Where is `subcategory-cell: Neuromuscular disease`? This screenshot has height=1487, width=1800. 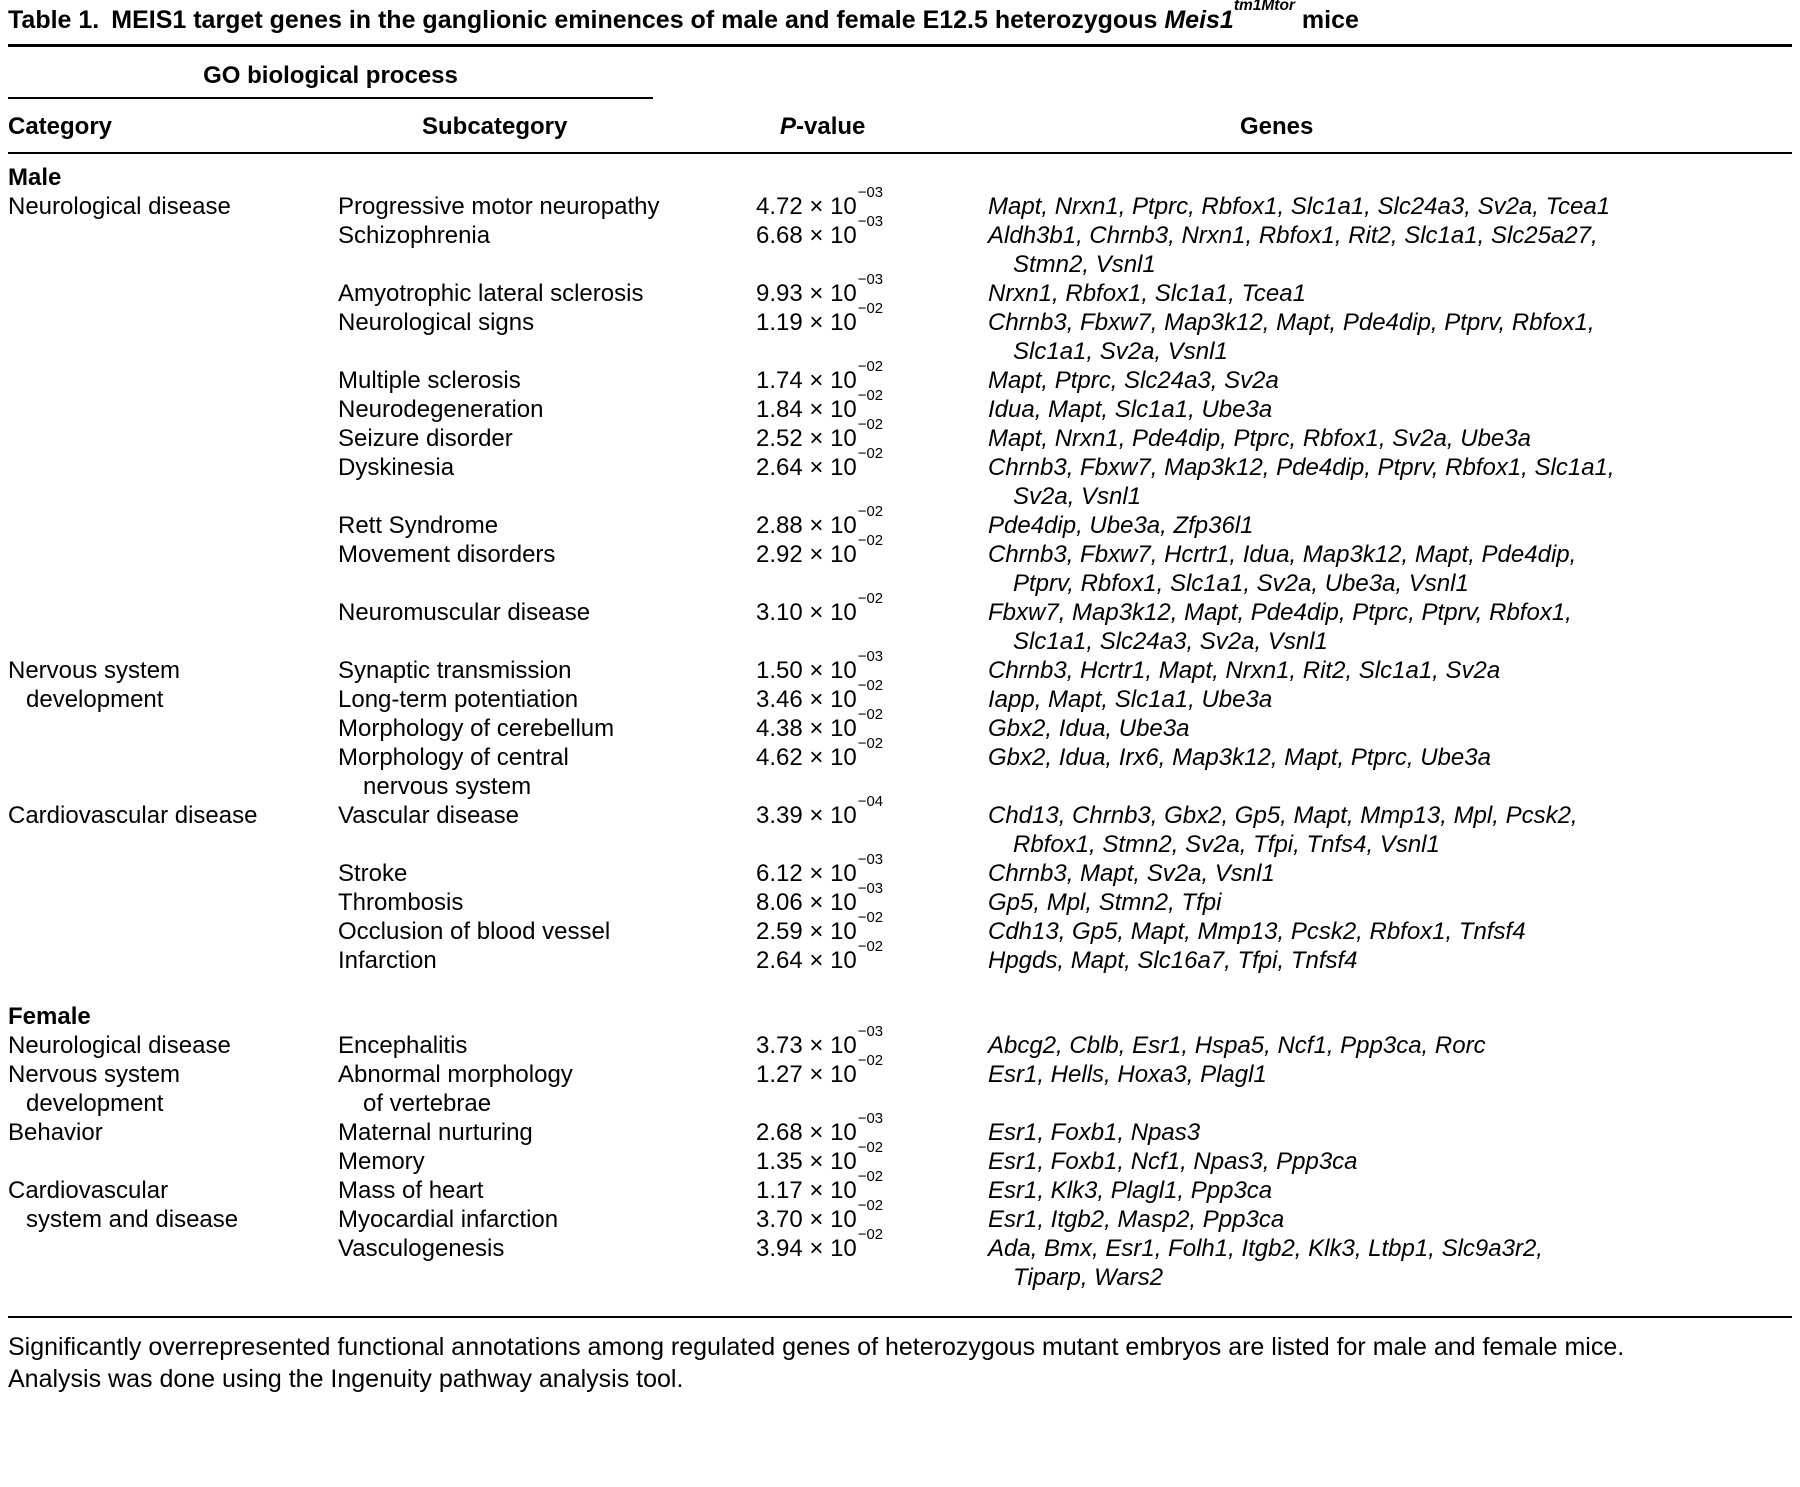
subcategory-cell: Neuromuscular disease is located at coordinates (547, 612).